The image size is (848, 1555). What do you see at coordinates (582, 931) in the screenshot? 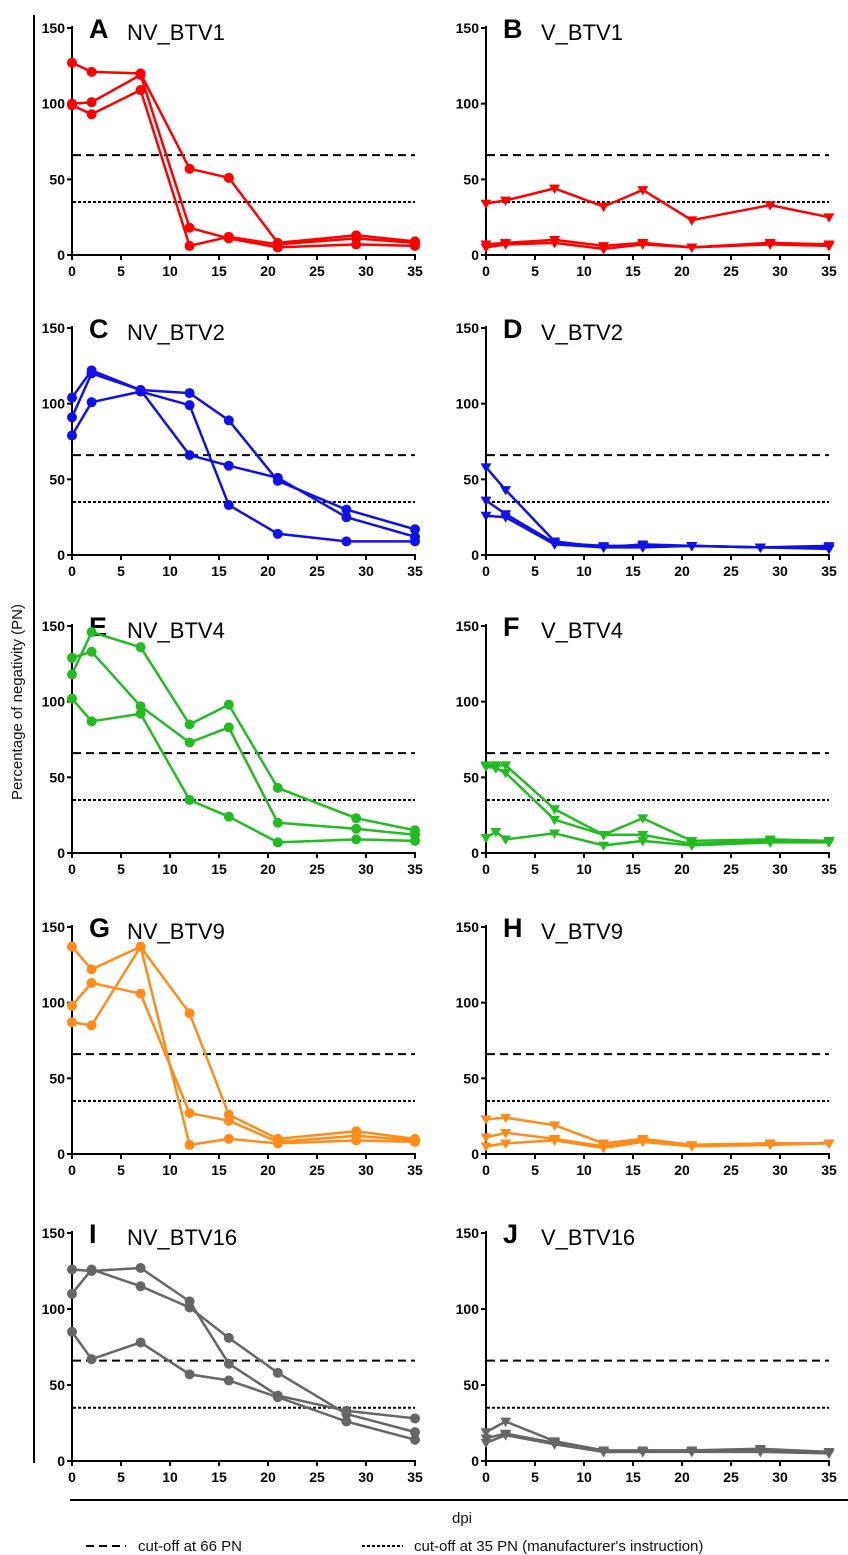
I see `panel-title: V_BTV9` at bounding box center [582, 931].